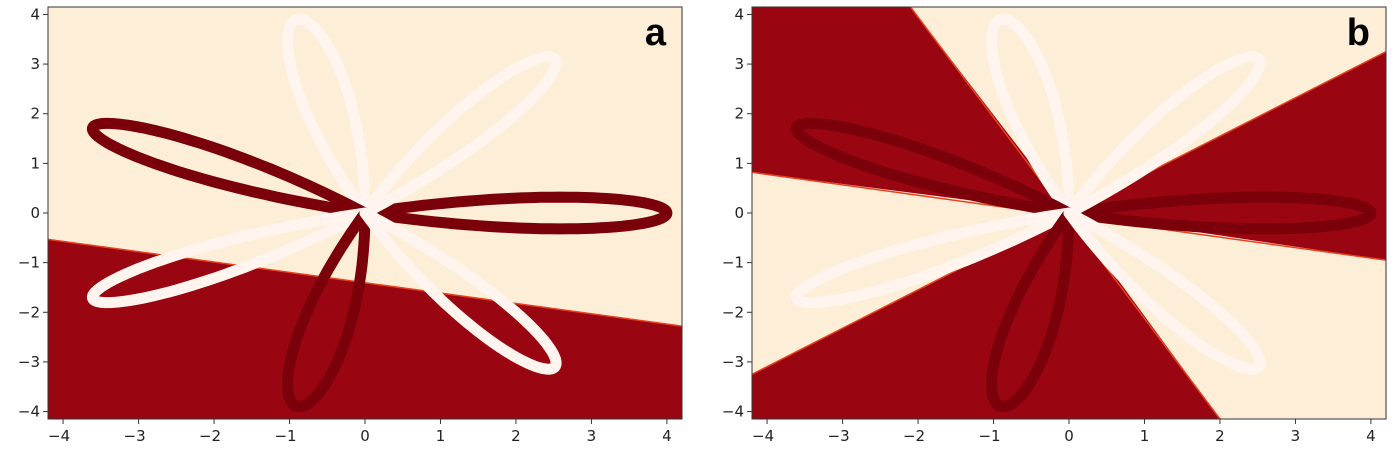 The image size is (1396, 458). I want to click on panel-label: b, so click(1358, 33).